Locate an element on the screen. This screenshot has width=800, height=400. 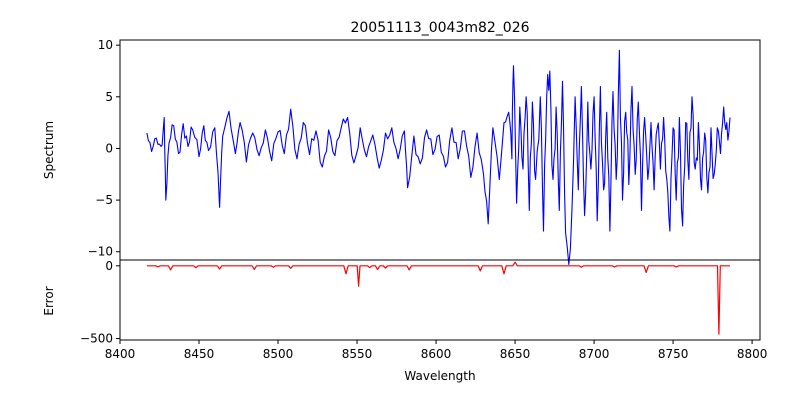
error-series is located at coordinates (438, 298).